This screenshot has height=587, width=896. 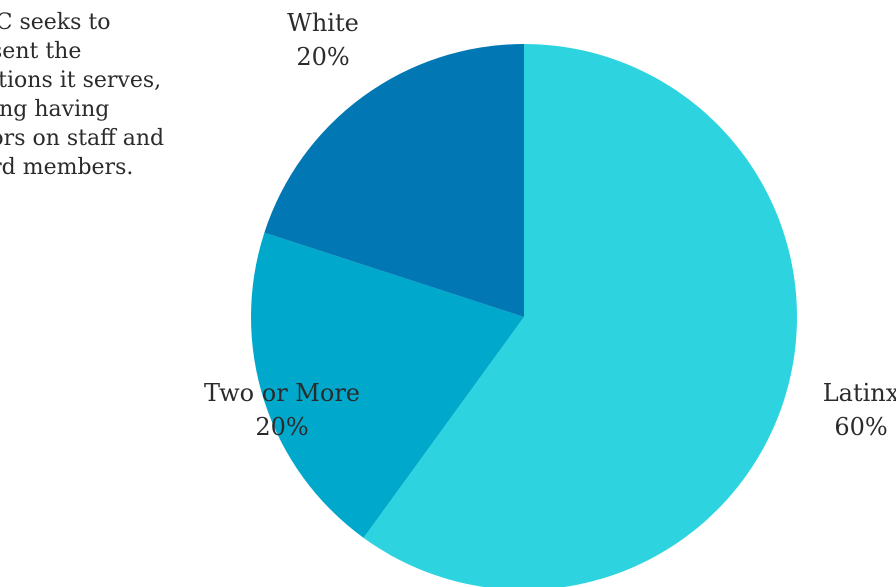 What do you see at coordinates (82, 138) in the screenshot?
I see `intro-line: vors on staff and` at bounding box center [82, 138].